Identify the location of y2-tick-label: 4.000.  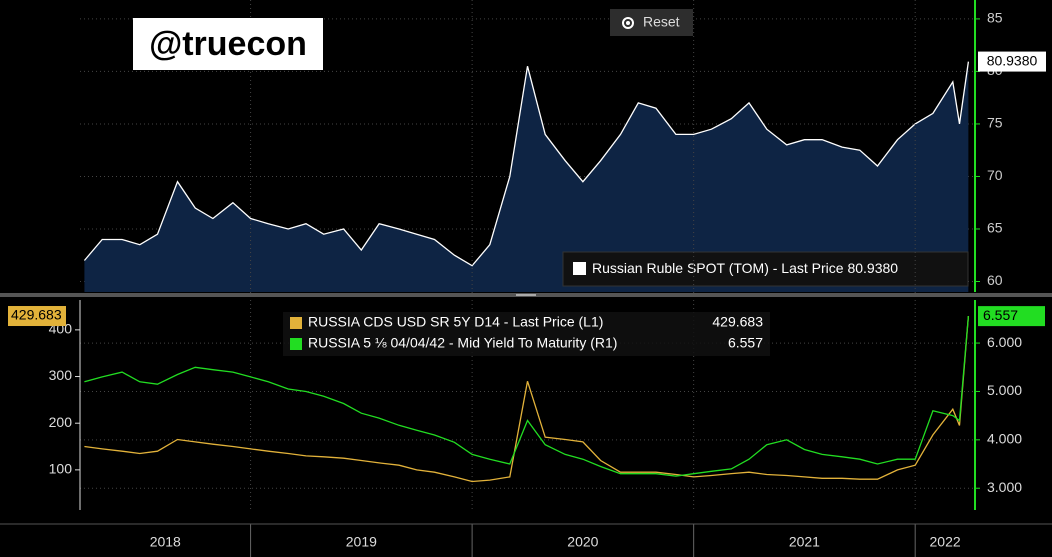
(1004, 439).